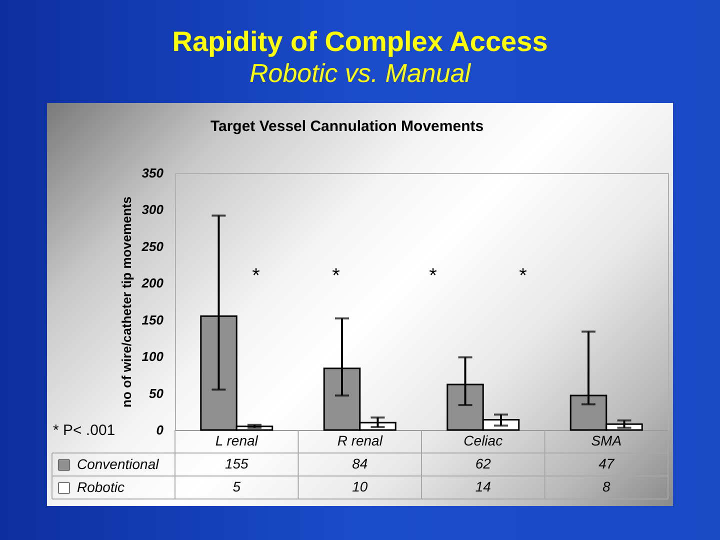 The height and width of the screenshot is (540, 720). Describe the element at coordinates (152, 246) in the screenshot. I see `y-tick-label: 250` at that location.